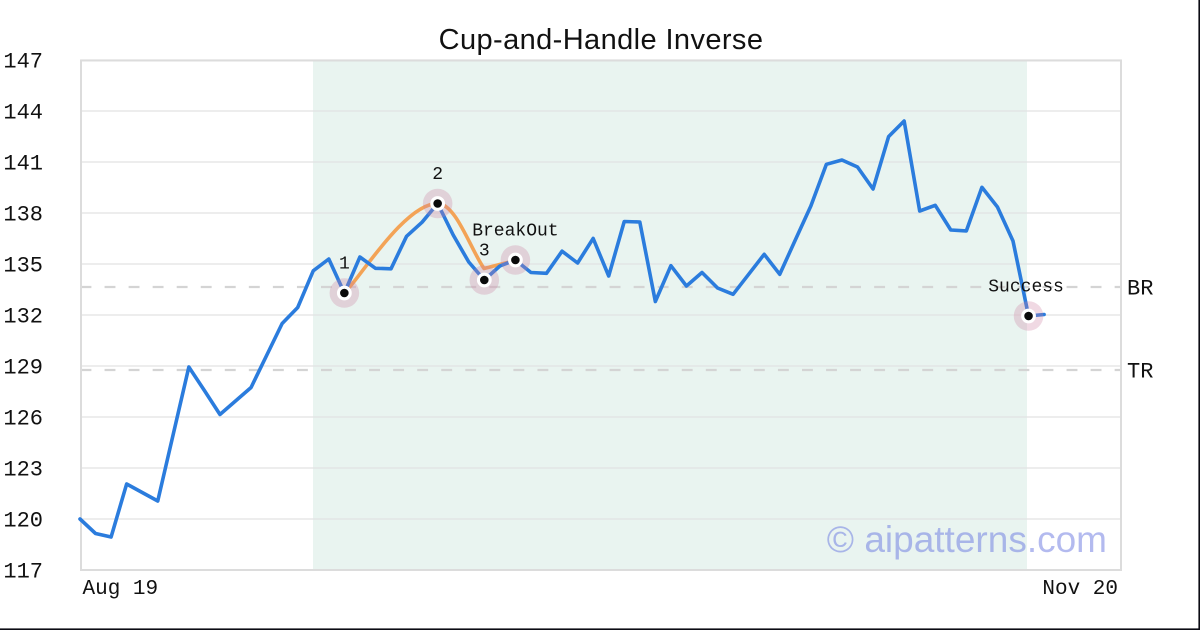  Describe the element at coordinates (23, 571) in the screenshot. I see `svg-text: 117` at that location.